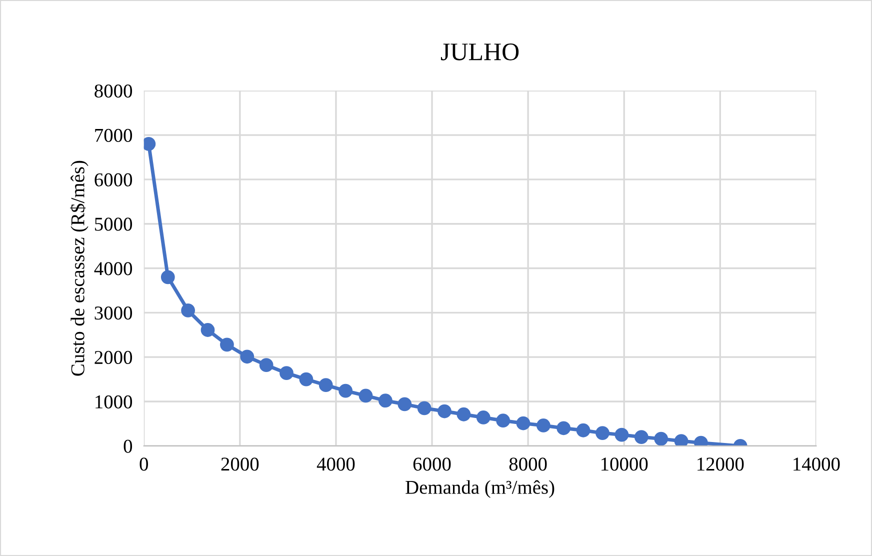 The image size is (872, 556). I want to click on y-tick-label: 8000, so click(113, 91).